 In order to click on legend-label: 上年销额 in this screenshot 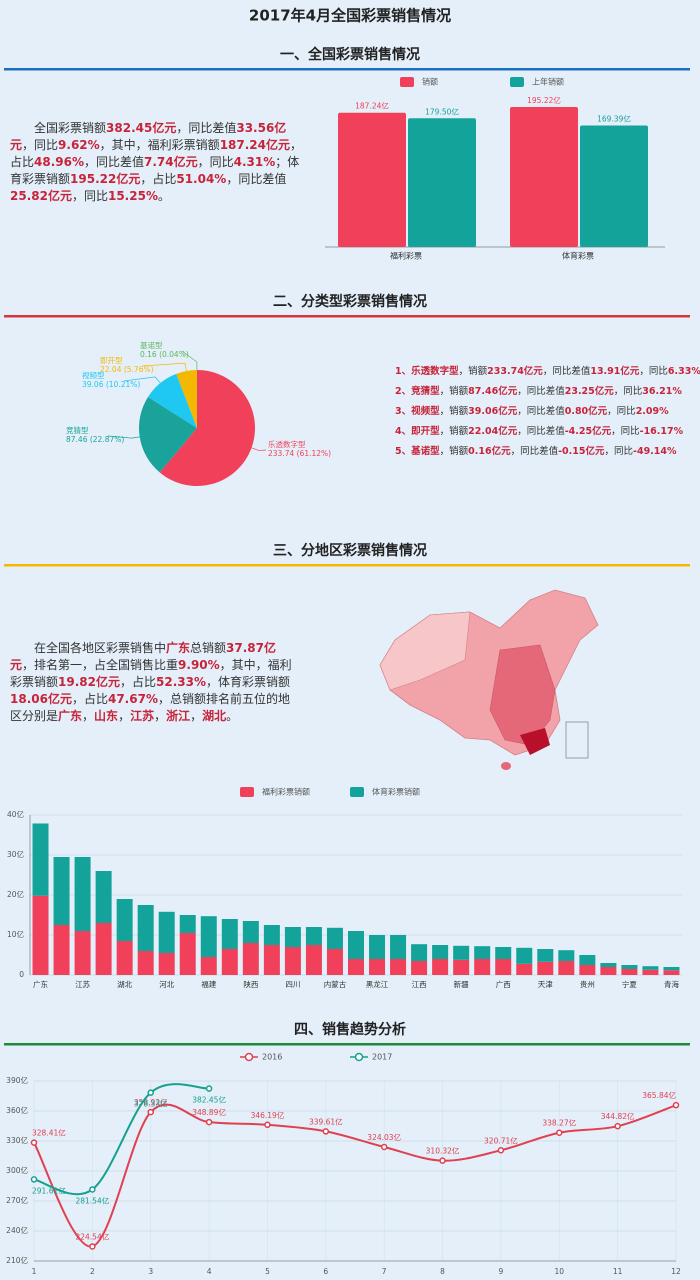, I will do `click(548, 82)`.